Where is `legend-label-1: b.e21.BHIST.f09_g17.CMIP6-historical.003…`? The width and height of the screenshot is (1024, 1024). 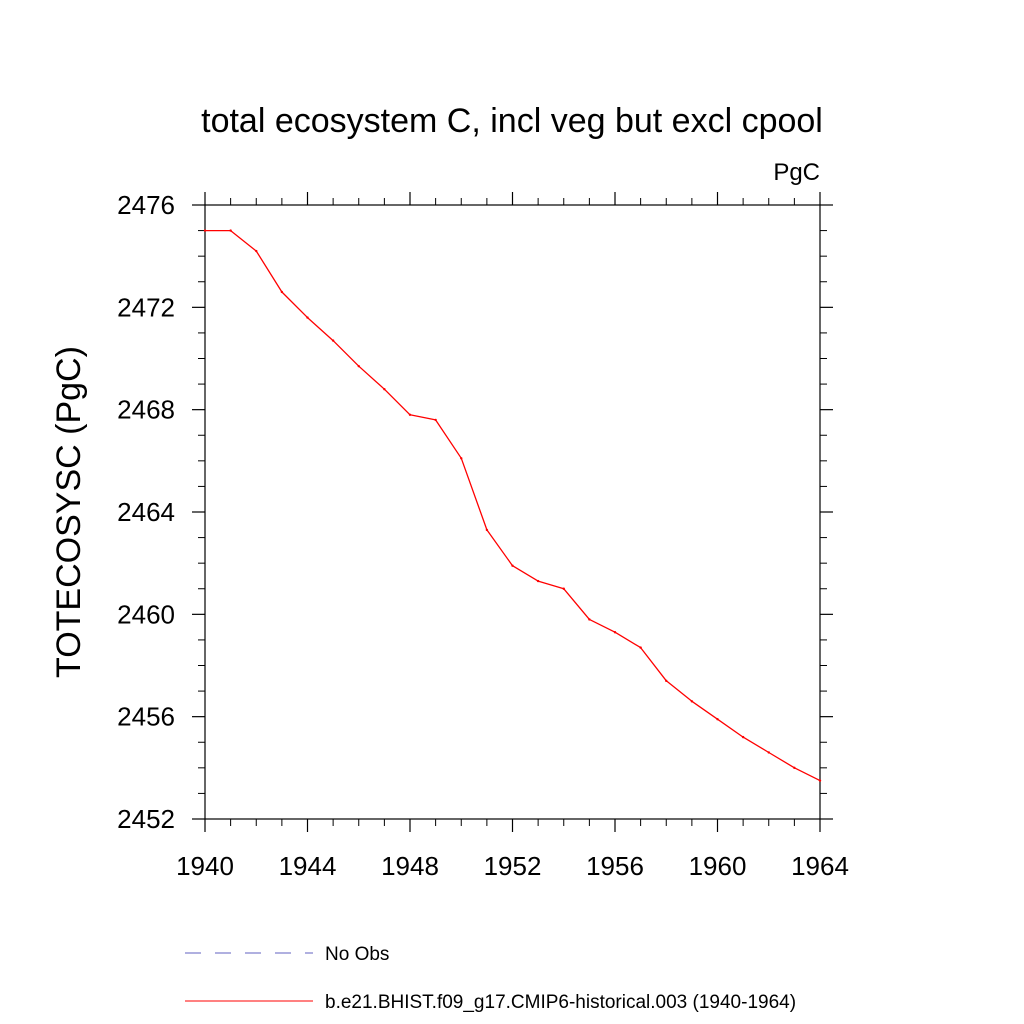
legend-label-1: b.e21.BHIST.f09_g17.CMIP6-historical.003… is located at coordinates (560, 1002).